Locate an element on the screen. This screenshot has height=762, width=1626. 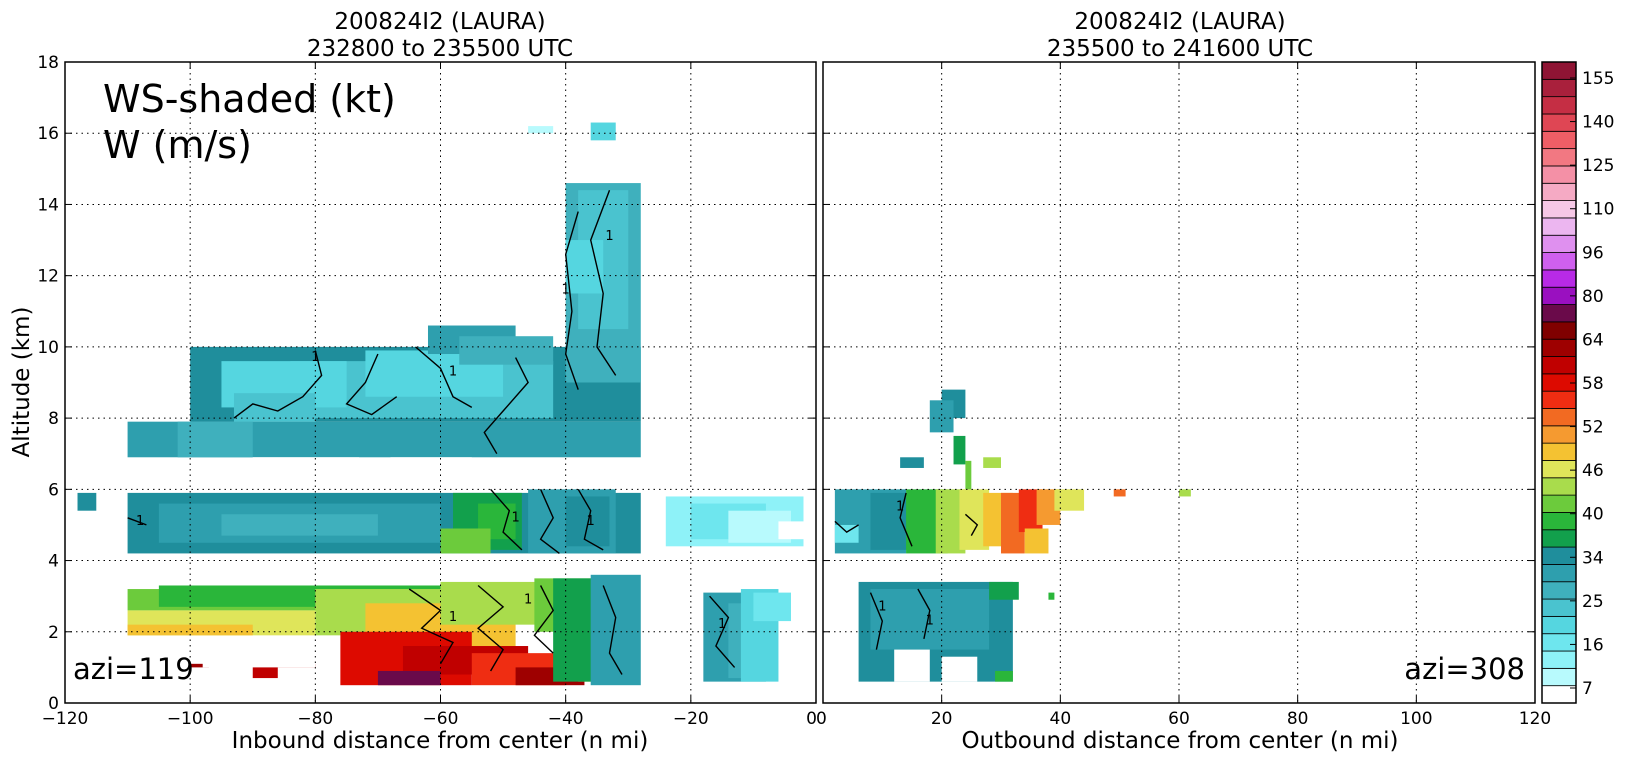
colorbar-label: 96 is located at coordinates (1593, 253).